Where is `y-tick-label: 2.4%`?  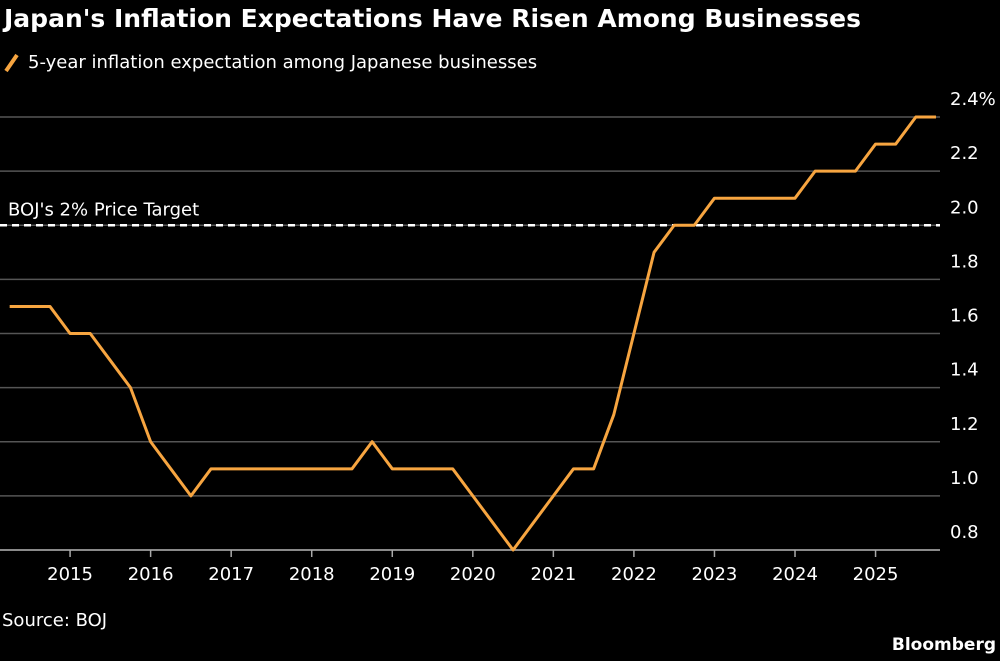 y-tick-label: 2.4% is located at coordinates (973, 99).